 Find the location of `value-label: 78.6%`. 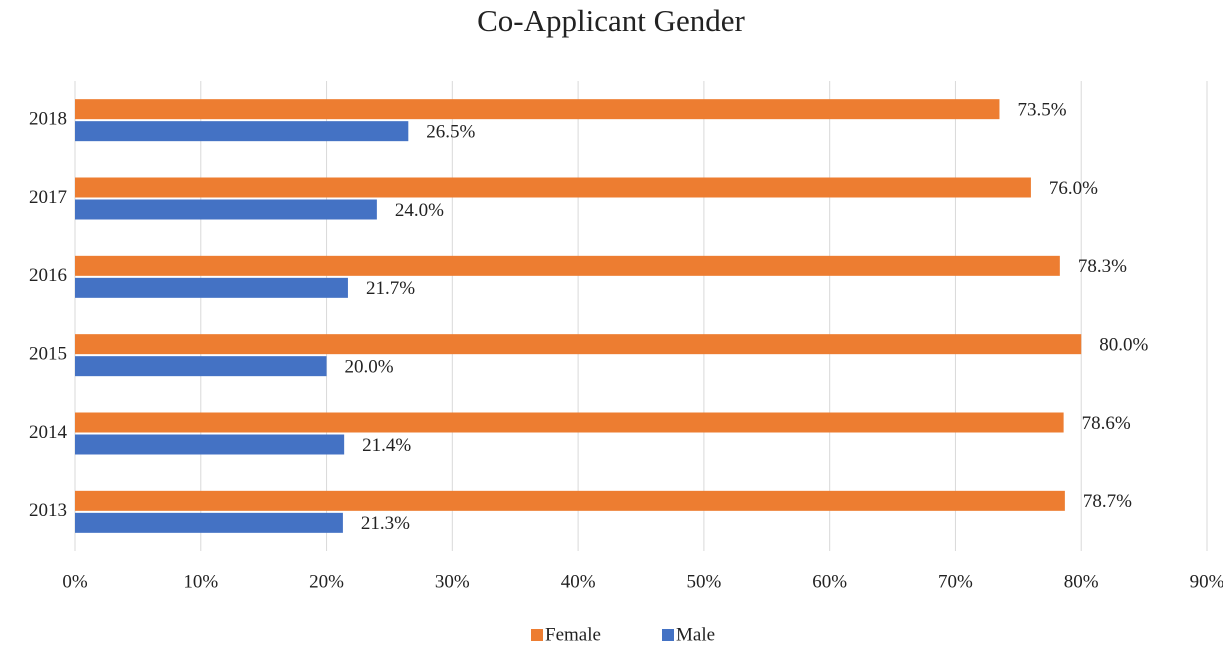

value-label: 78.6% is located at coordinates (1106, 423).